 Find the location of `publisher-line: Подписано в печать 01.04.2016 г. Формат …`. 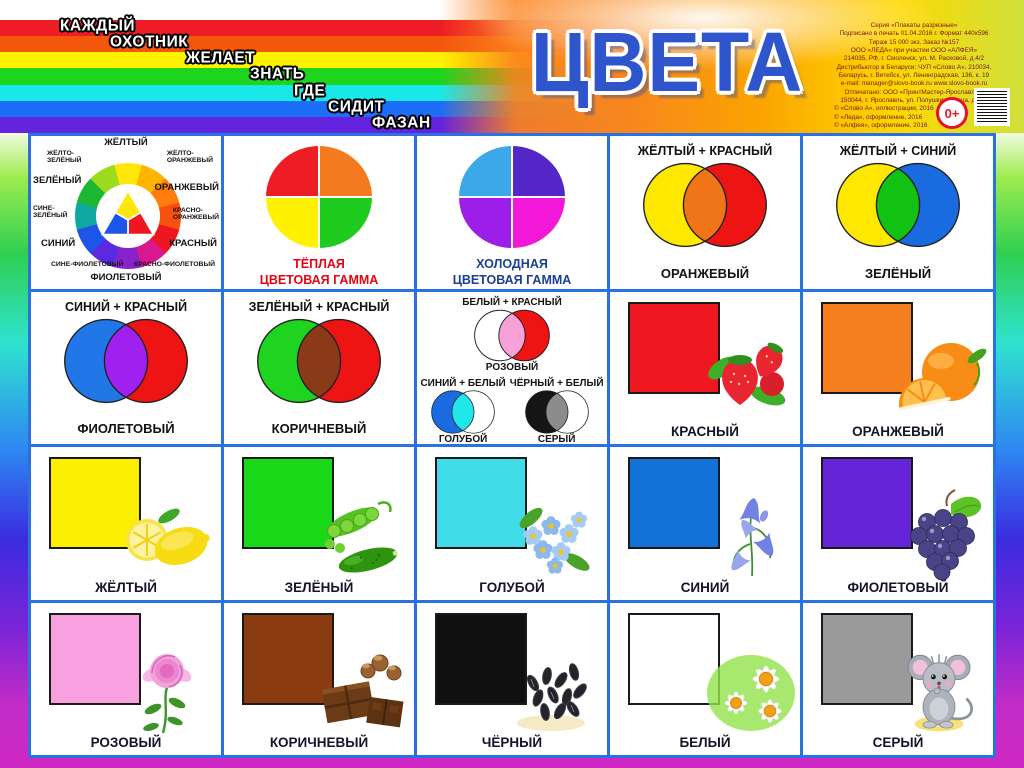

publisher-line: Подписано в печать 01.04.2016 г. Формат … is located at coordinates (914, 34).